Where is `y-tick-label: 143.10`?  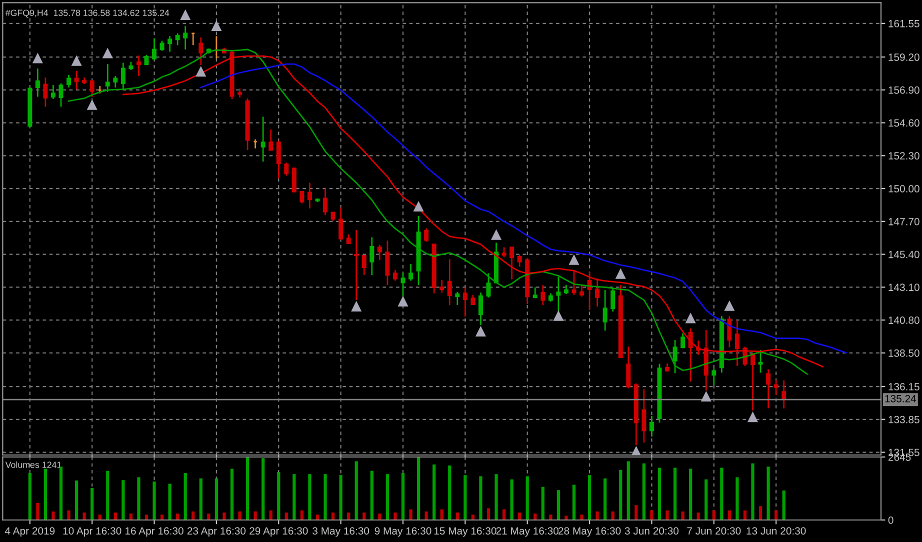 y-tick-label: 143.10 is located at coordinates (904, 288).